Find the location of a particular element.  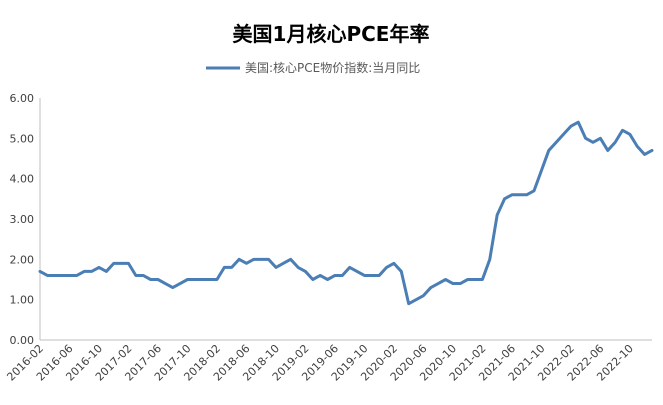

y-tick-label: 3.00 is located at coordinates (22, 219).